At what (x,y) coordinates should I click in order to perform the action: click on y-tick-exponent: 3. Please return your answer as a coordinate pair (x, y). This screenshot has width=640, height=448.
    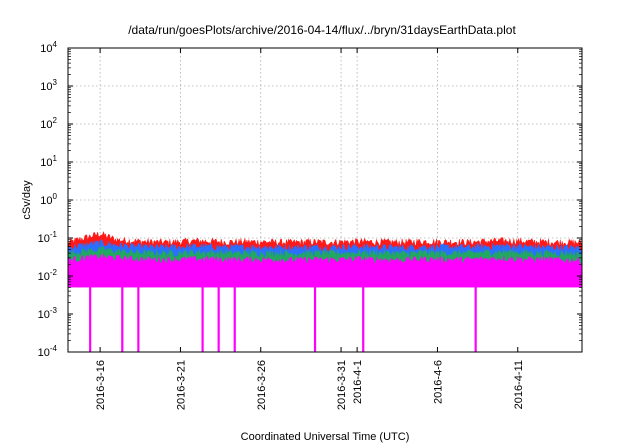
    Looking at the image, I should click on (55, 82).